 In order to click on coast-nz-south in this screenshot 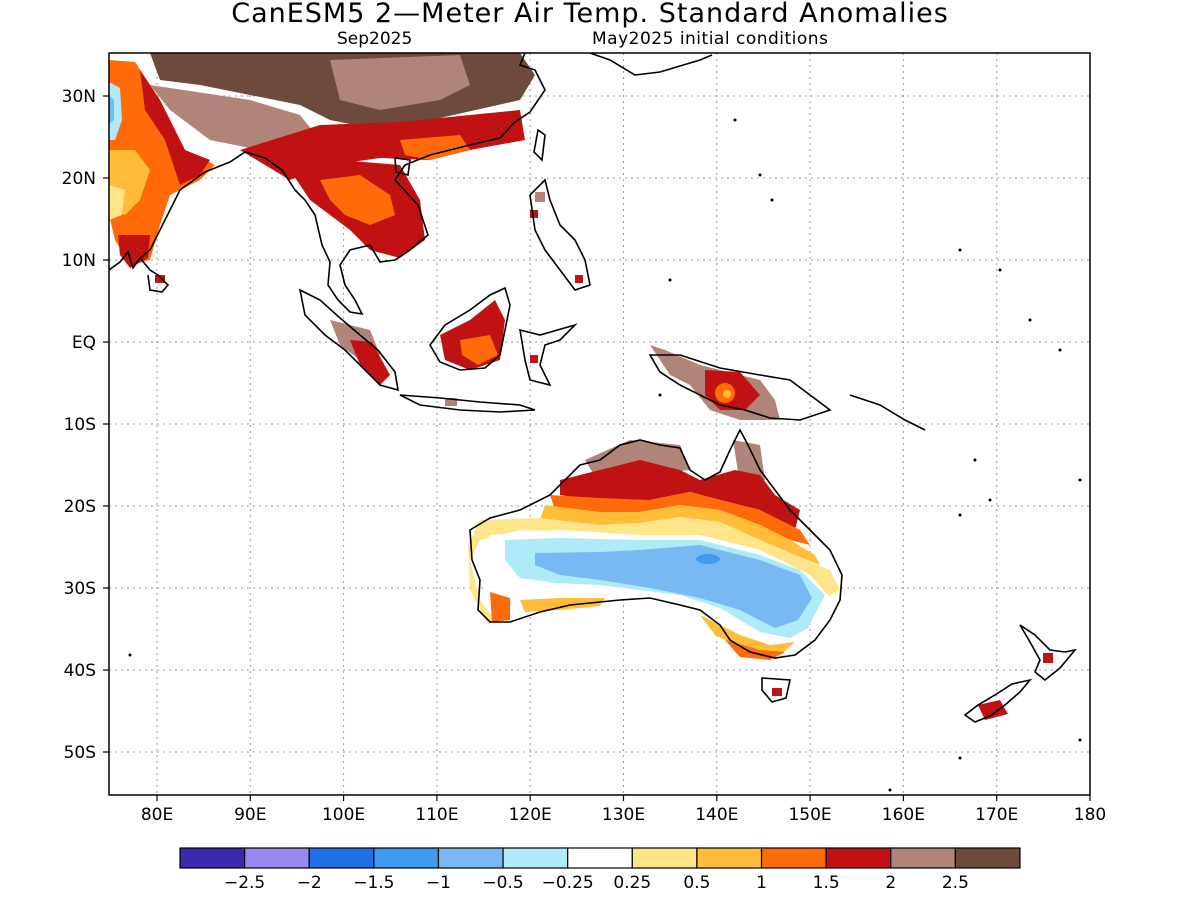, I will do `click(998, 700)`.